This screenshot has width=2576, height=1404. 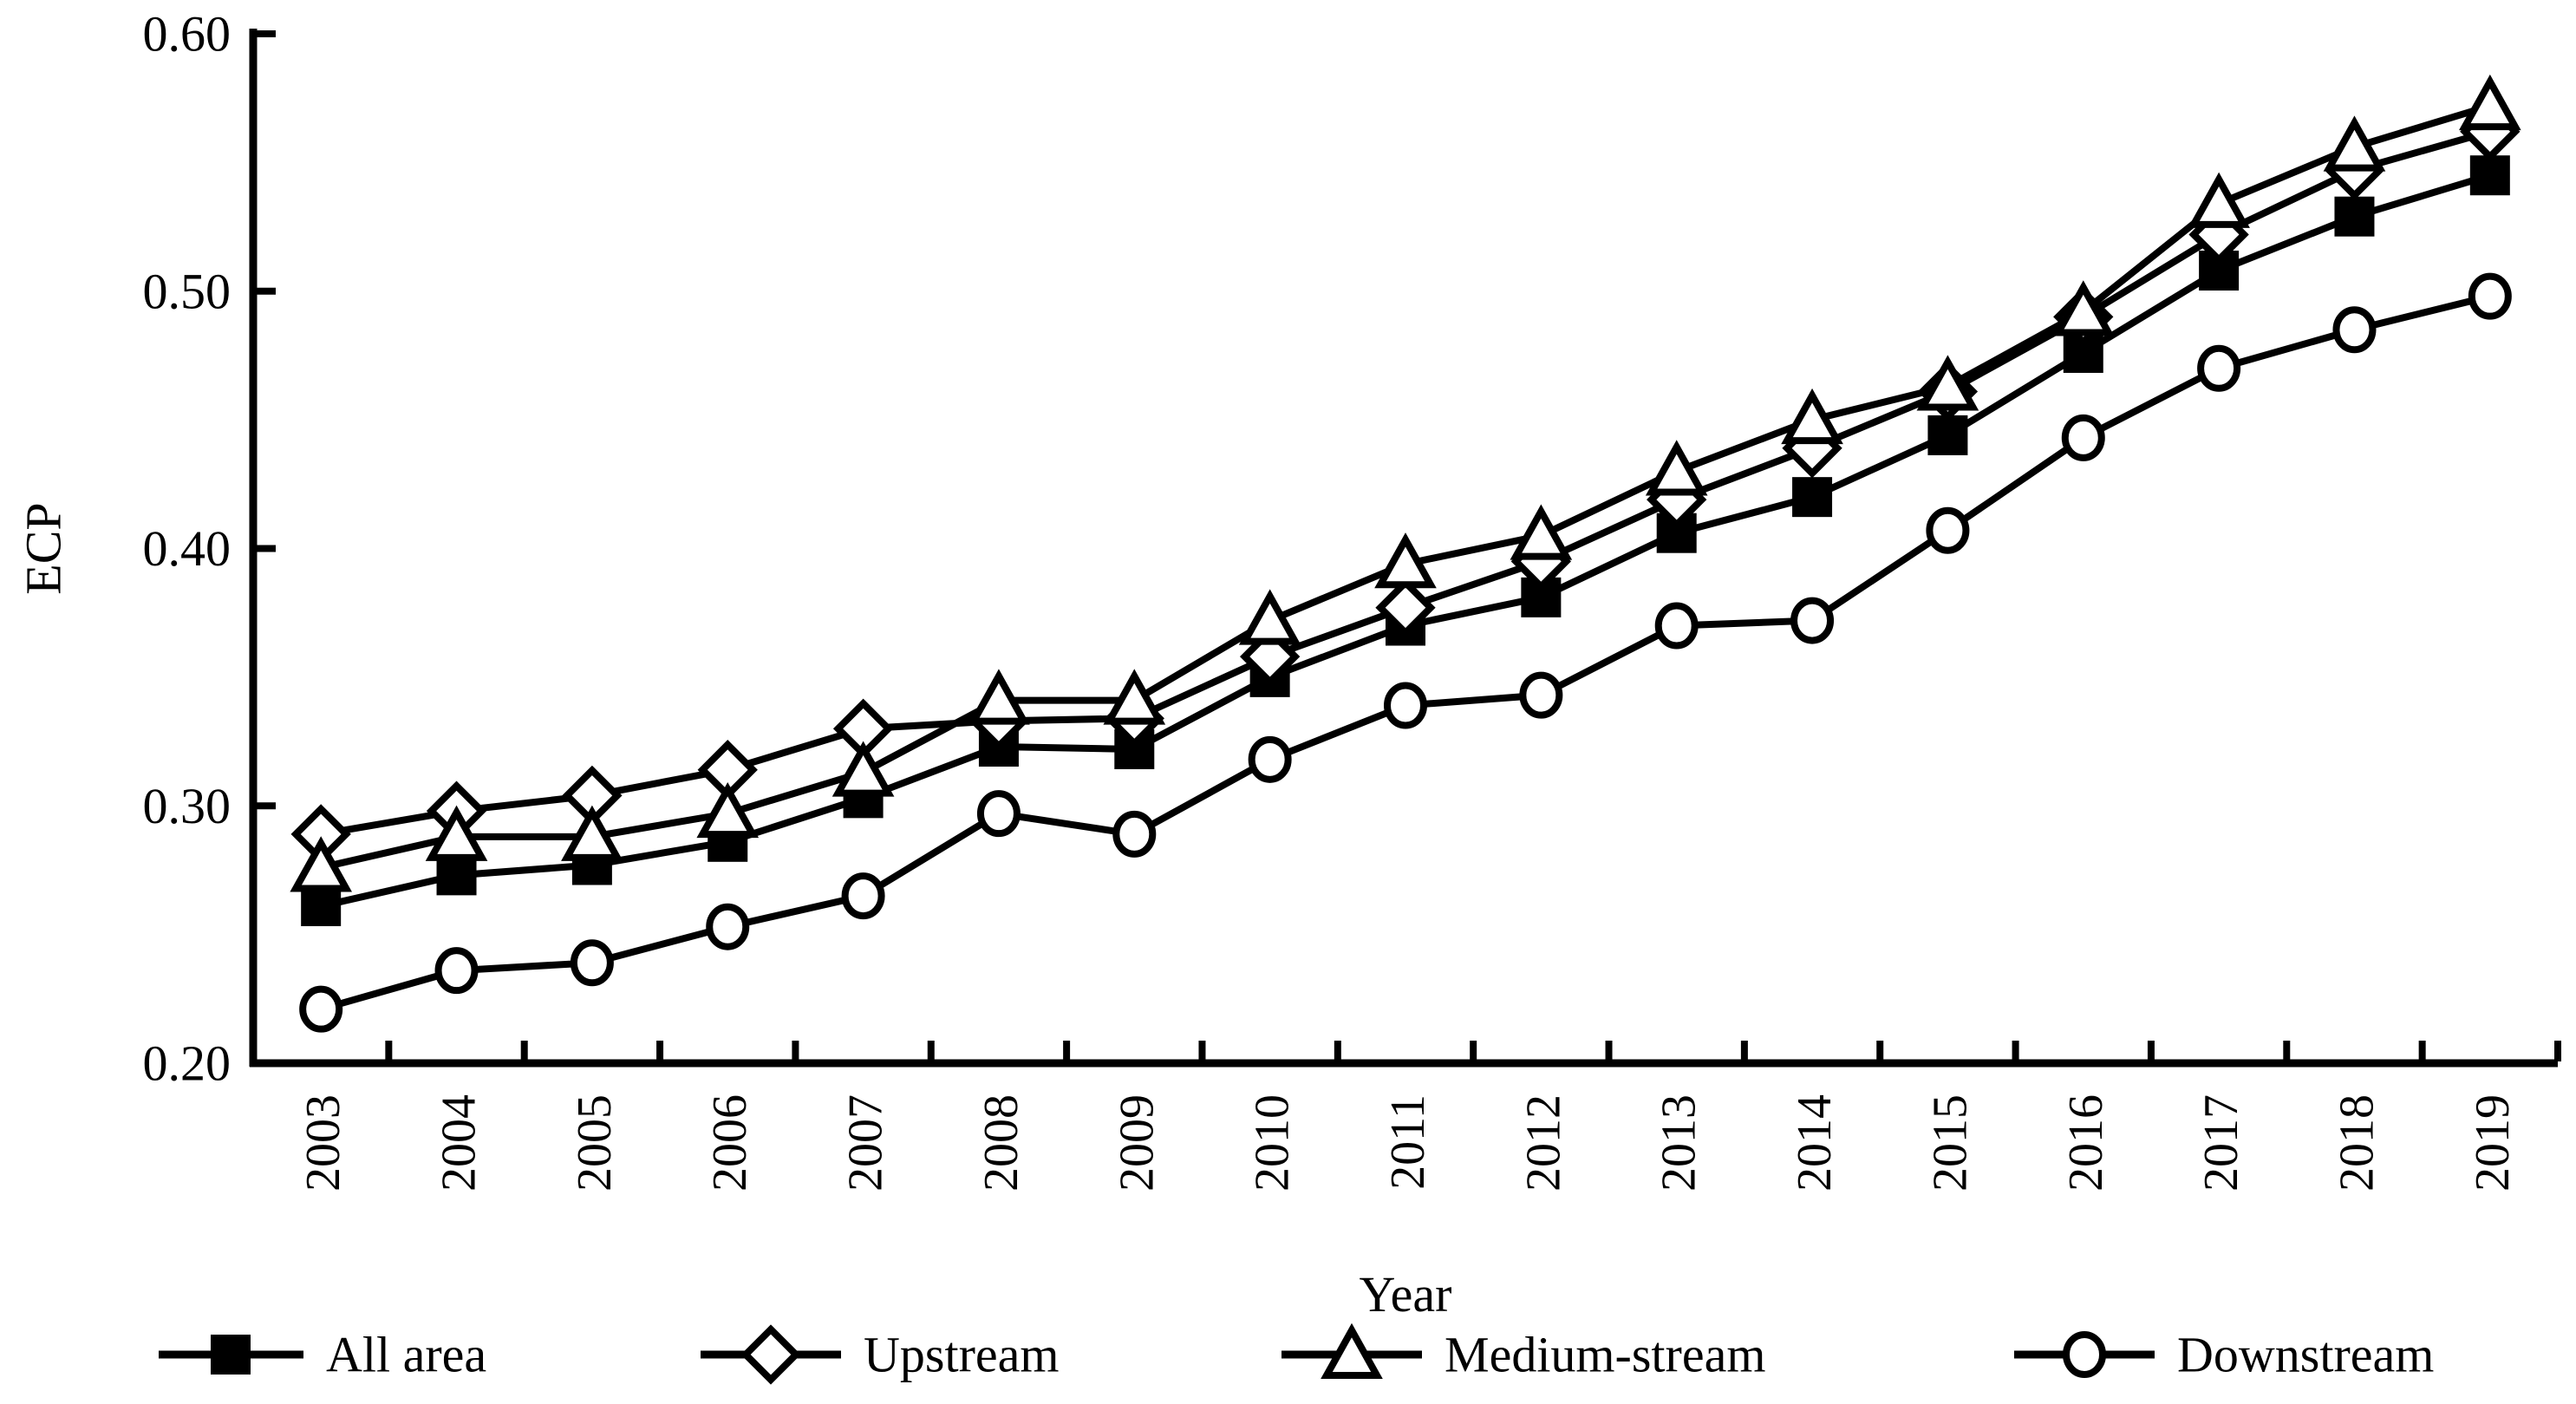 I want to click on x-tick-label-2016: 2016, so click(x=2086, y=1143).